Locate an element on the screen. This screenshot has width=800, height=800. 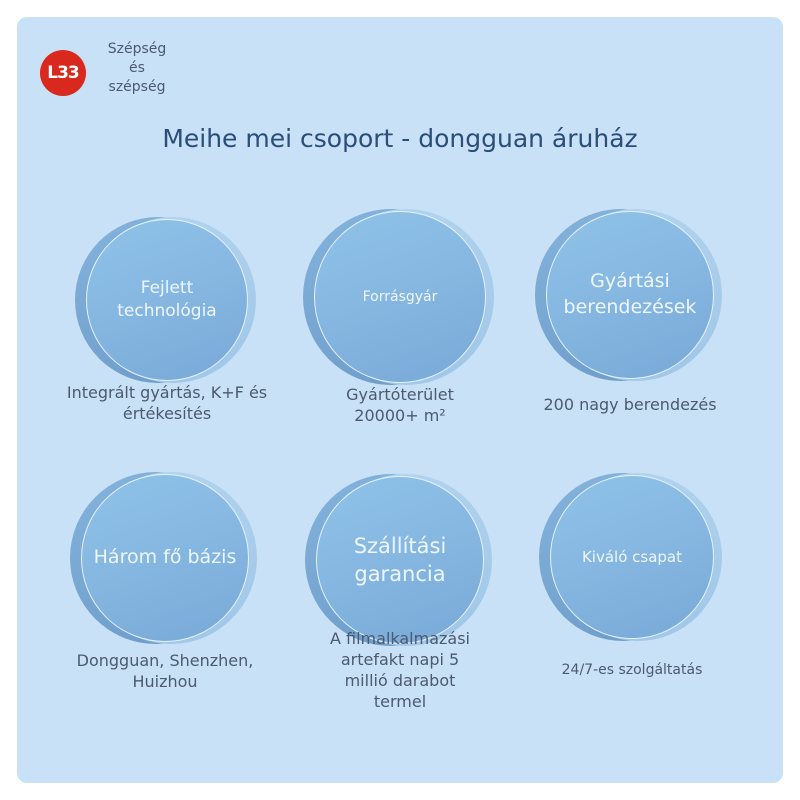
feature-label: Kiváló csapat is located at coordinates (632, 556).